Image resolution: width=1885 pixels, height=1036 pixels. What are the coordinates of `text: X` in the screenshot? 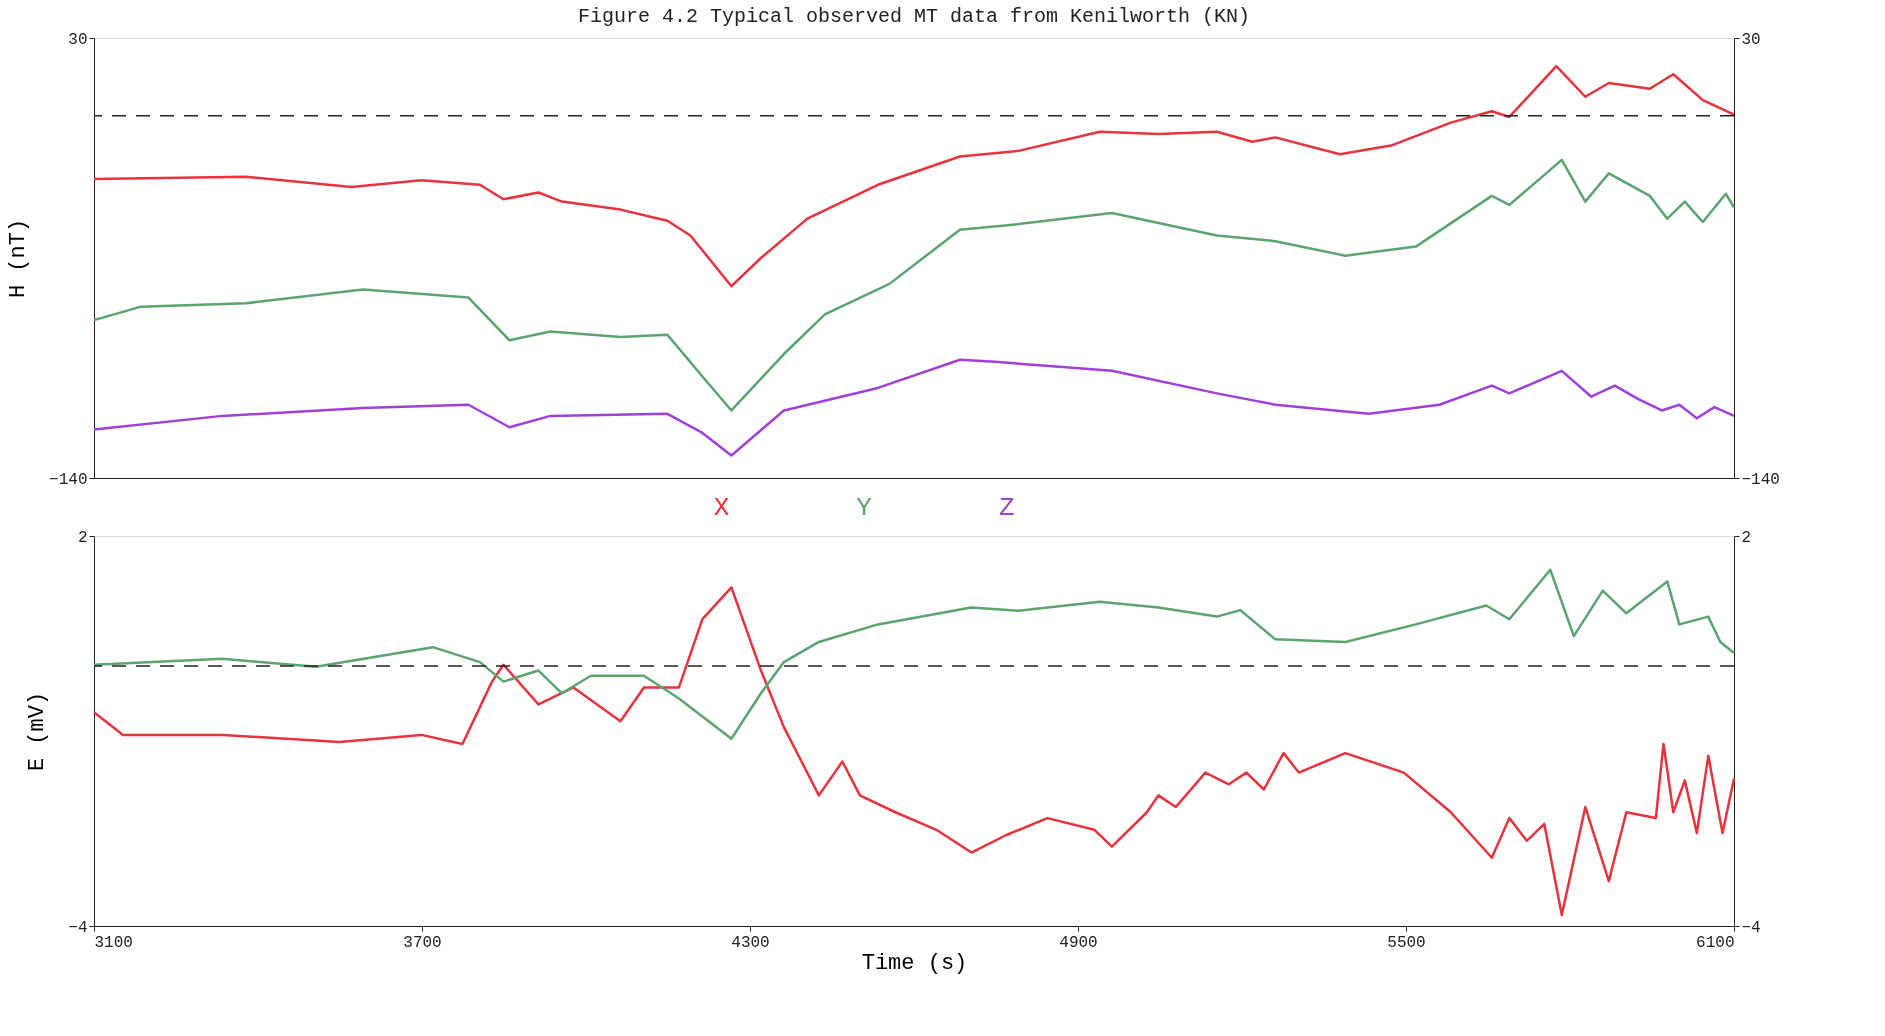 It's located at (721, 508).